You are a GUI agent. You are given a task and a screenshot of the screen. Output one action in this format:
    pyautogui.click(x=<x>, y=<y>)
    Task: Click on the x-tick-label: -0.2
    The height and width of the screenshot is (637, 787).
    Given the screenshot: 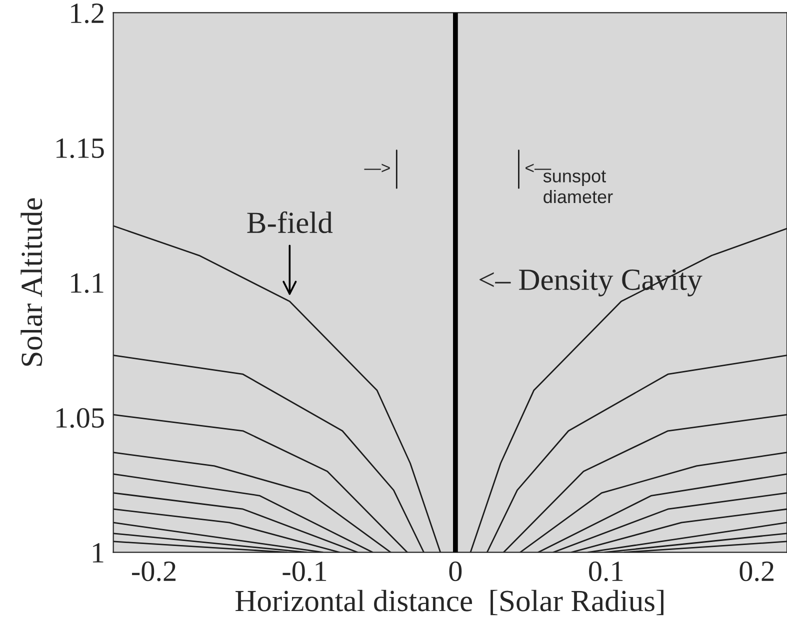 What is the action you would take?
    pyautogui.click(x=154, y=571)
    